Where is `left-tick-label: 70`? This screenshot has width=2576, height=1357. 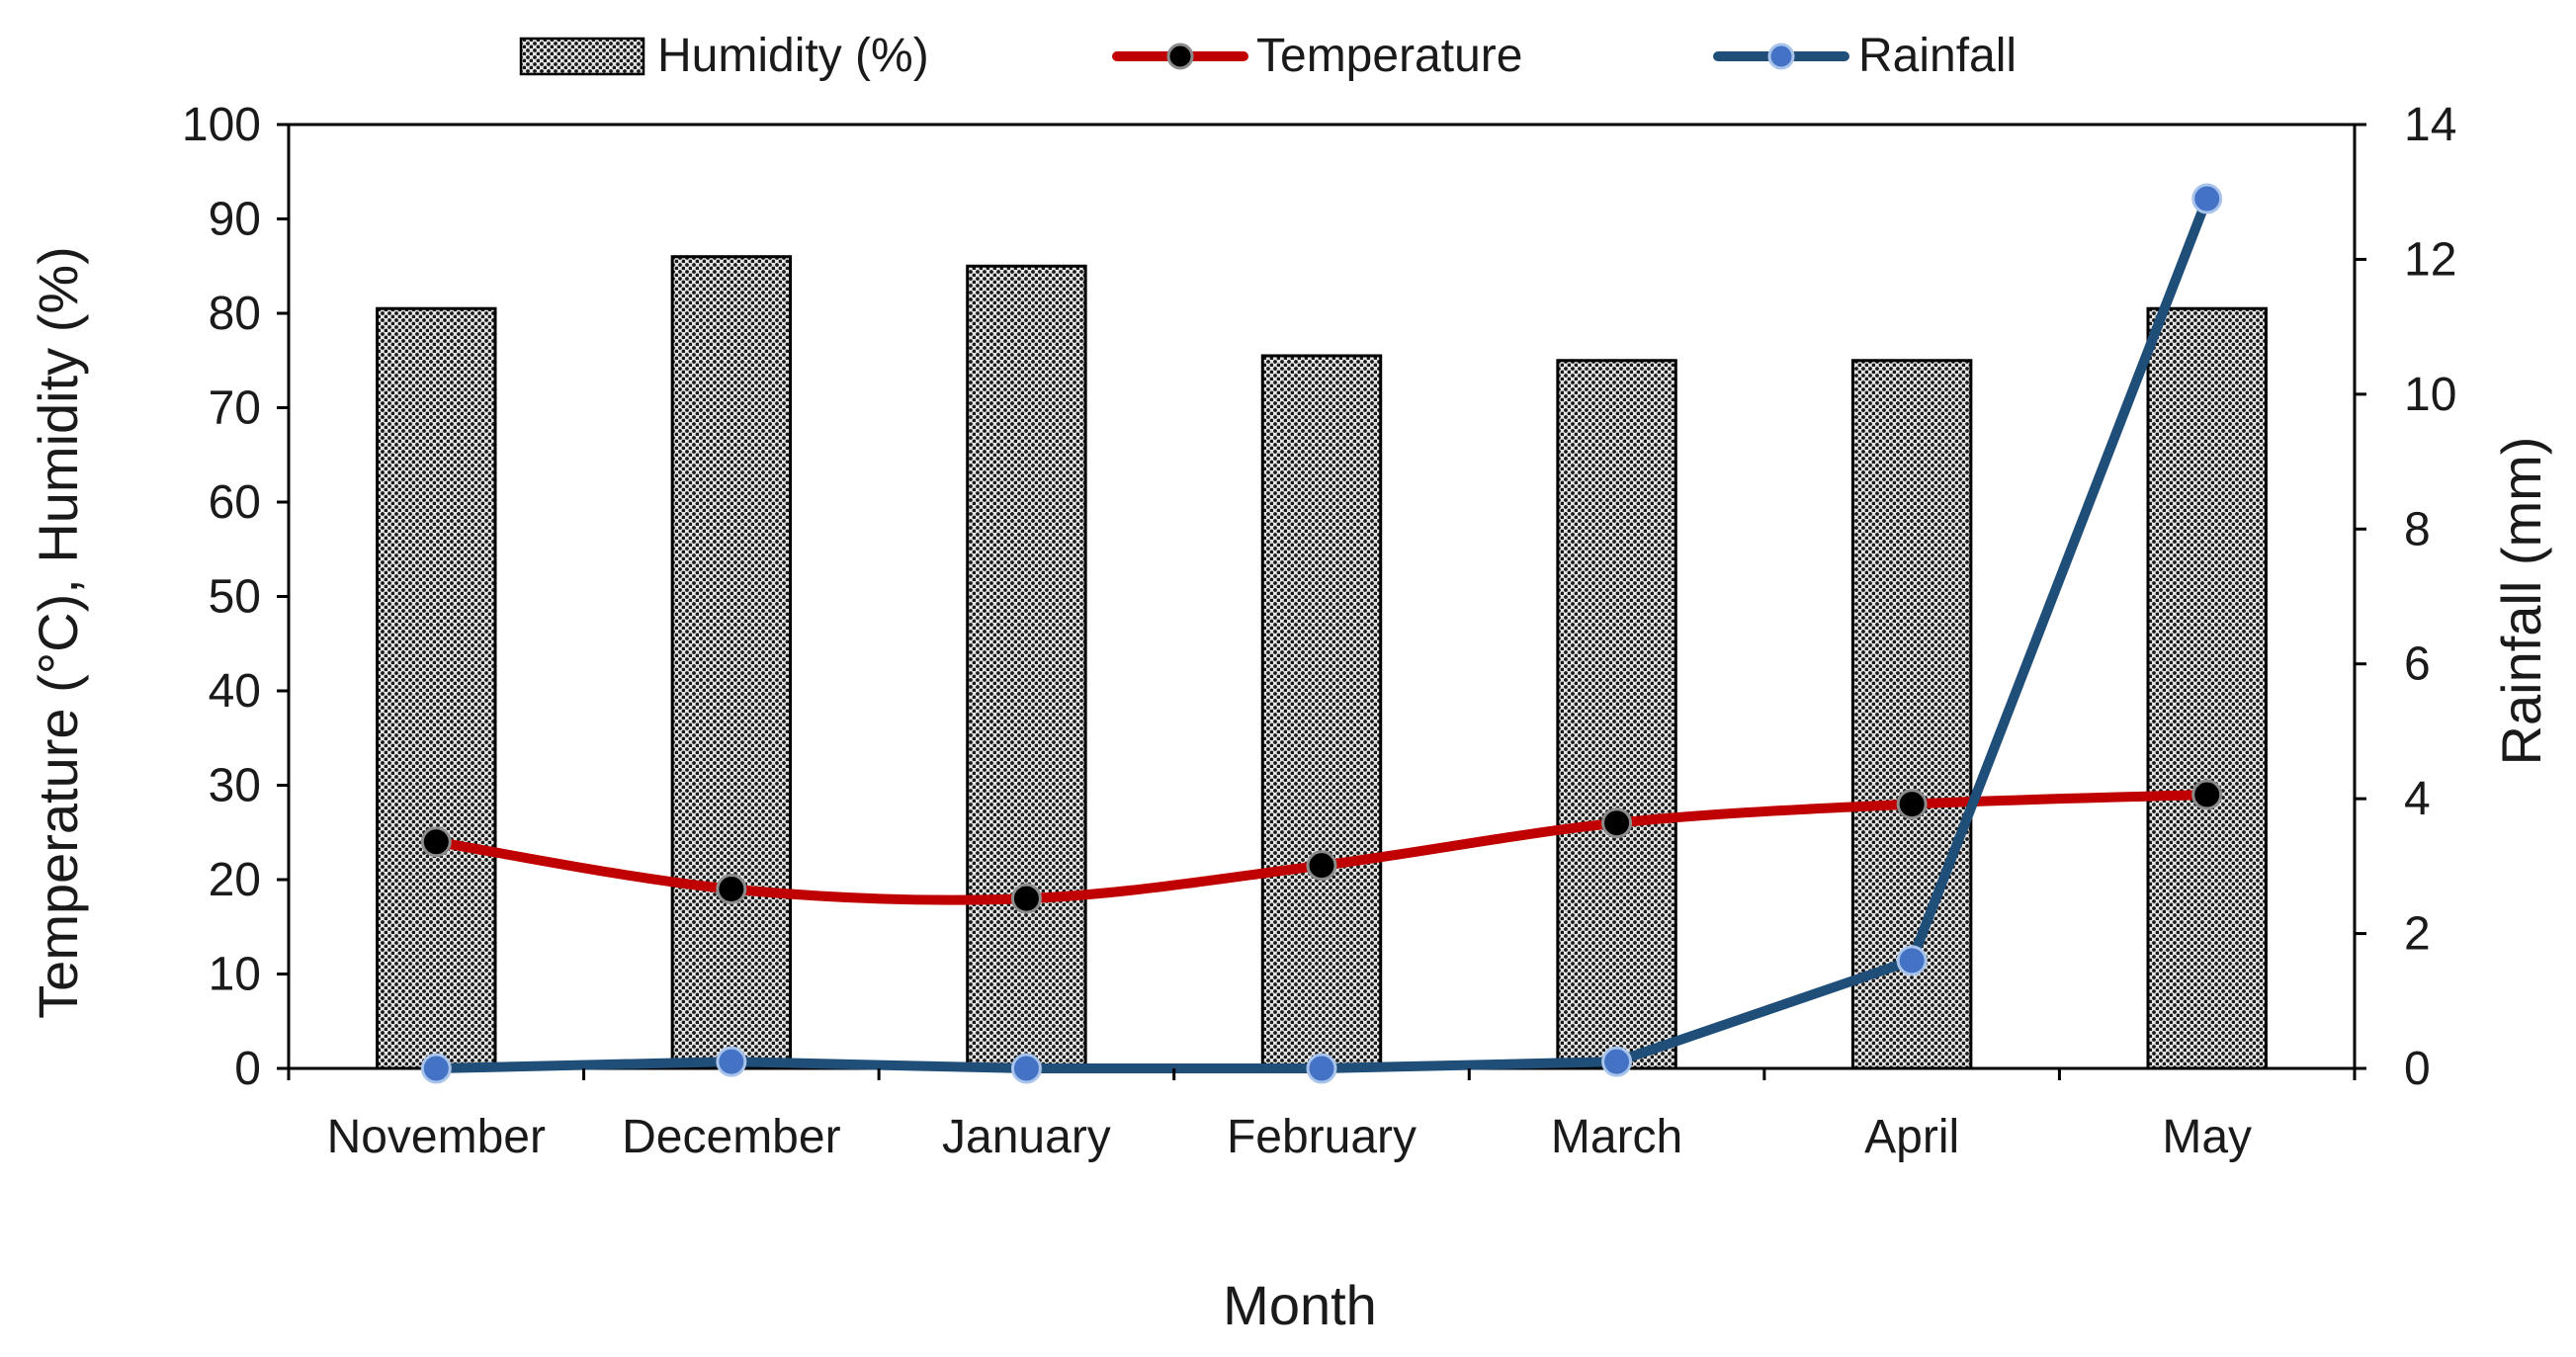
left-tick-label: 70 is located at coordinates (235, 408).